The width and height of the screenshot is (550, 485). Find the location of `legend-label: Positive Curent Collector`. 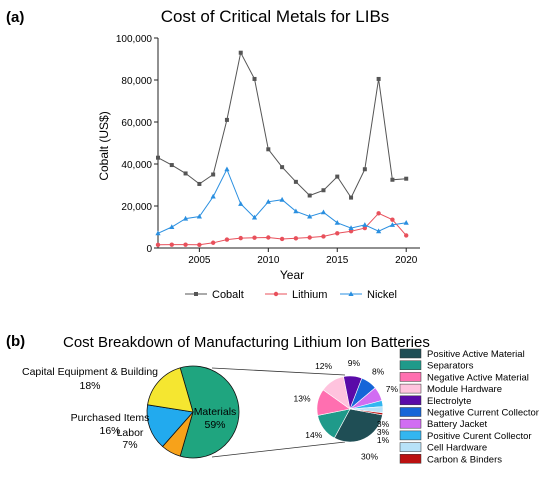

legend-label: Positive Curent Collector is located at coordinates (479, 436).